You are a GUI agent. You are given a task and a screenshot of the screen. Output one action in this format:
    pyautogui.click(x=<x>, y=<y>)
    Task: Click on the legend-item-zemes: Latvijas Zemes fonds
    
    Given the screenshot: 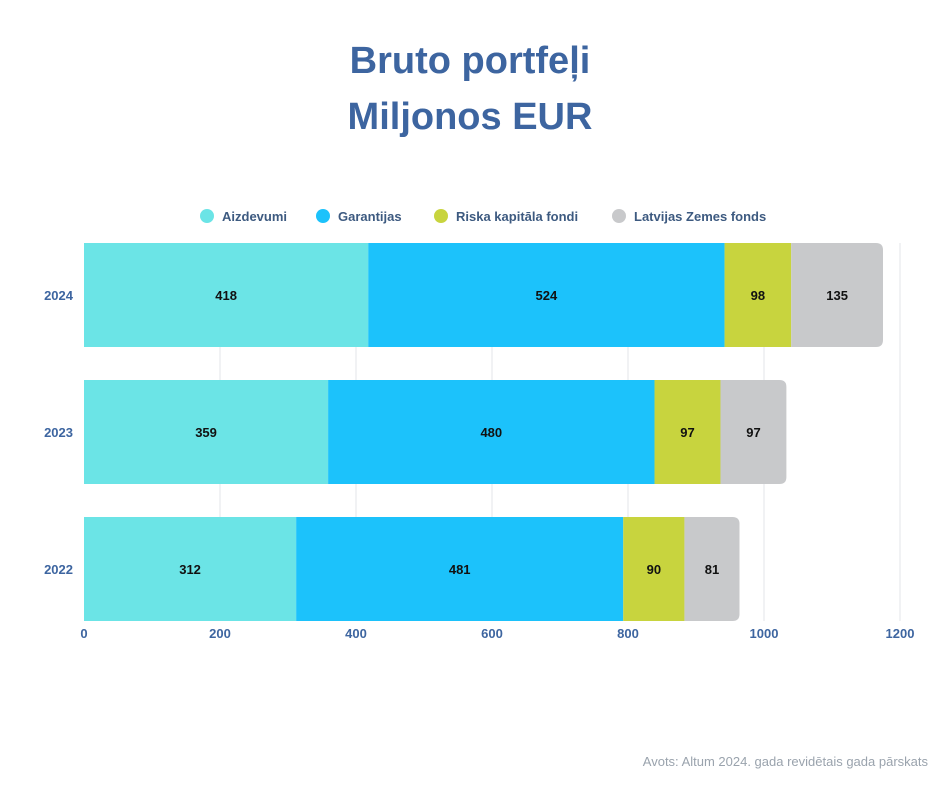 What is the action you would take?
    pyautogui.click(x=689, y=216)
    